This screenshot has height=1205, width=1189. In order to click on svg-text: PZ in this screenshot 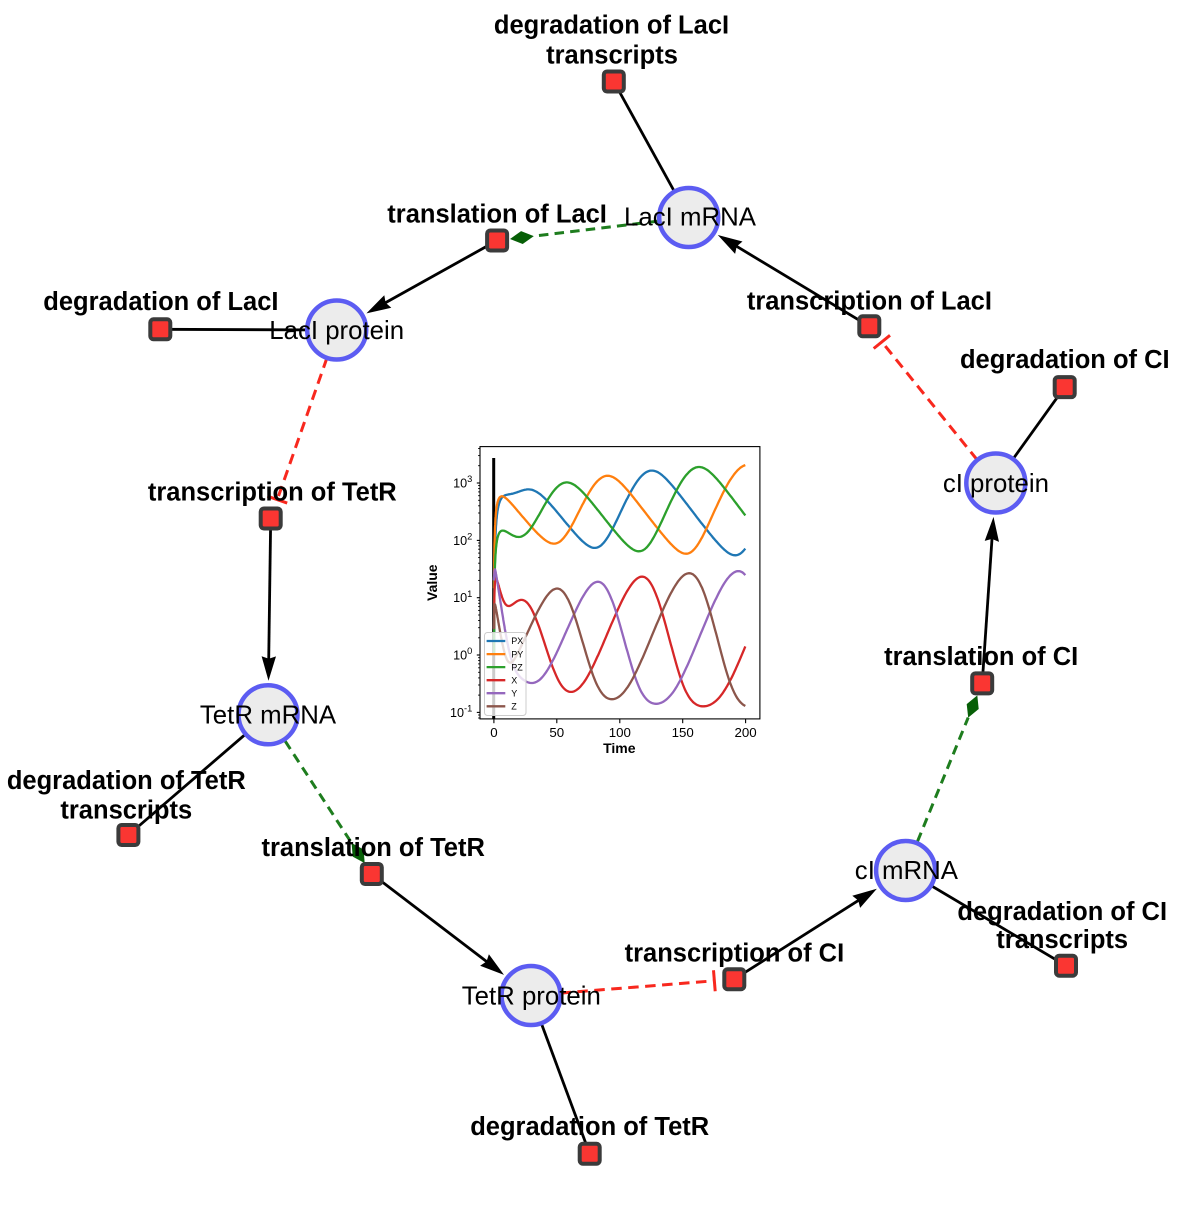, I will do `click(517, 667)`.